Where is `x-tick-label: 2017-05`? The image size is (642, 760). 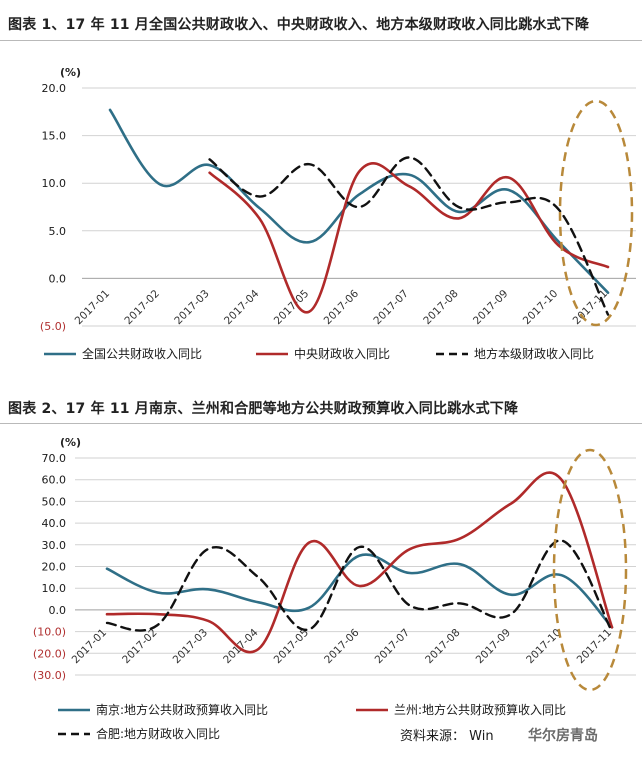 x-tick-label: 2017-05 is located at coordinates (292, 647).